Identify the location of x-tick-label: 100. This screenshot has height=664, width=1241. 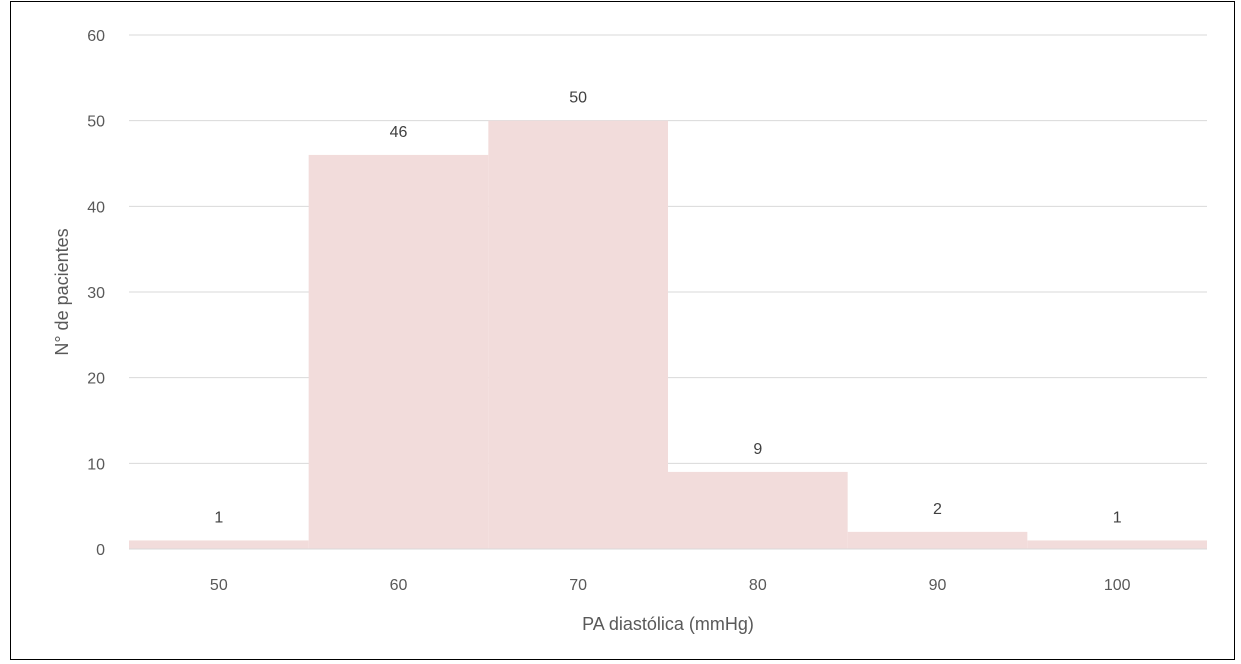
(1117, 585).